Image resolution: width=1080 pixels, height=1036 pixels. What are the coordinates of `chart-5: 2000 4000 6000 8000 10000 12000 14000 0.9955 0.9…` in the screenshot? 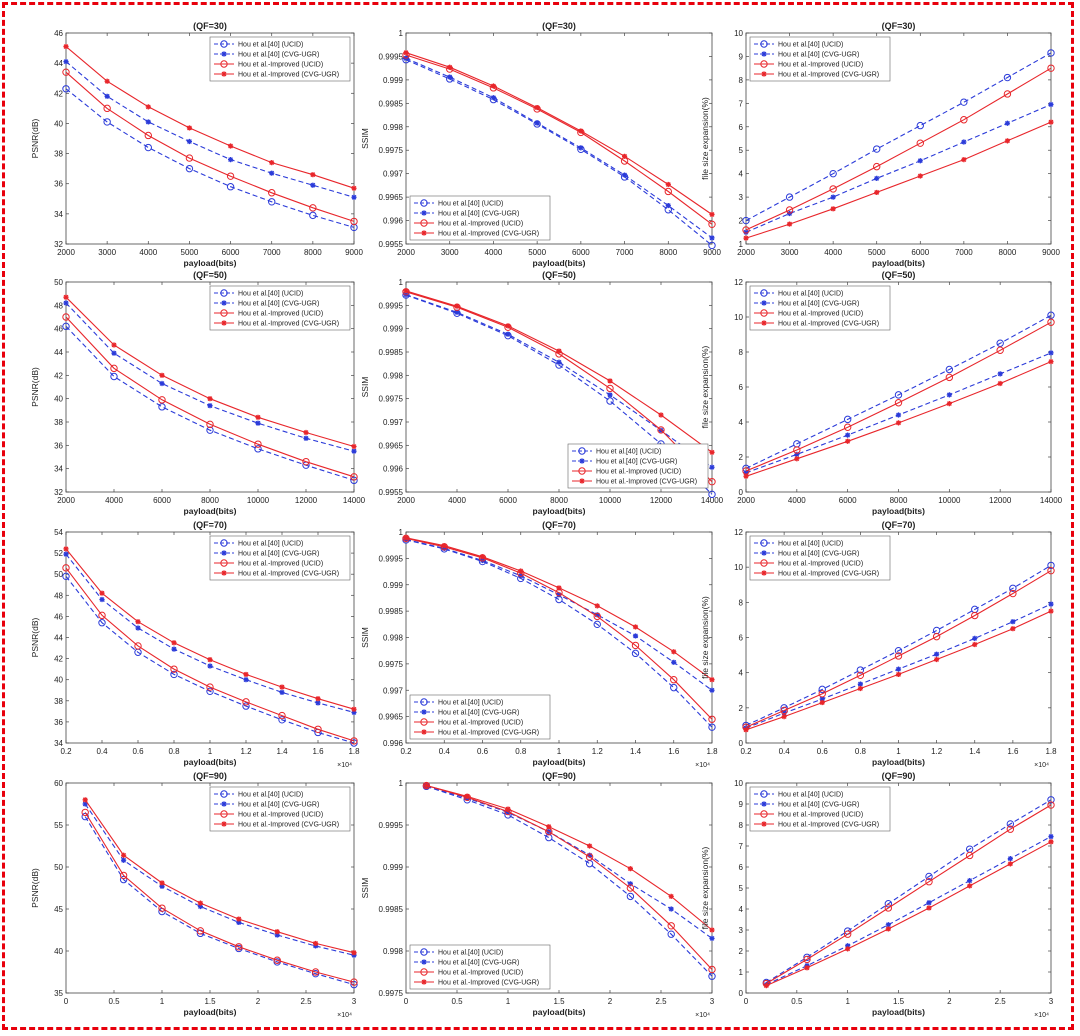 It's located at (542, 393).